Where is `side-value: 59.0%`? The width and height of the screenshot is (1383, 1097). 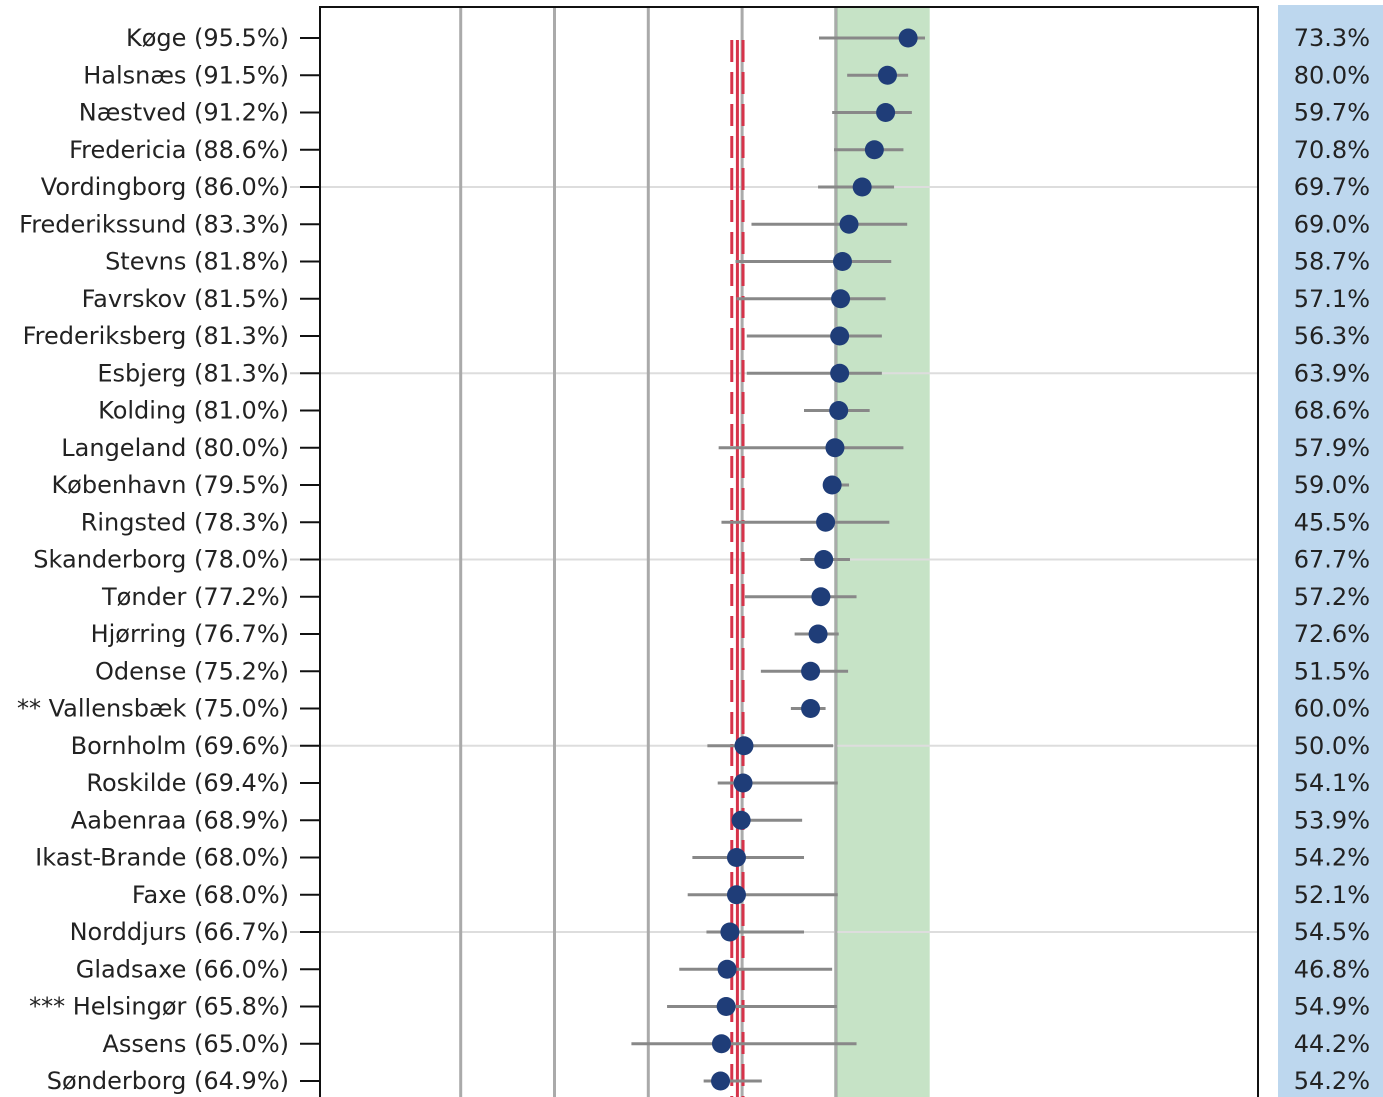 side-value: 59.0% is located at coordinates (1332, 485).